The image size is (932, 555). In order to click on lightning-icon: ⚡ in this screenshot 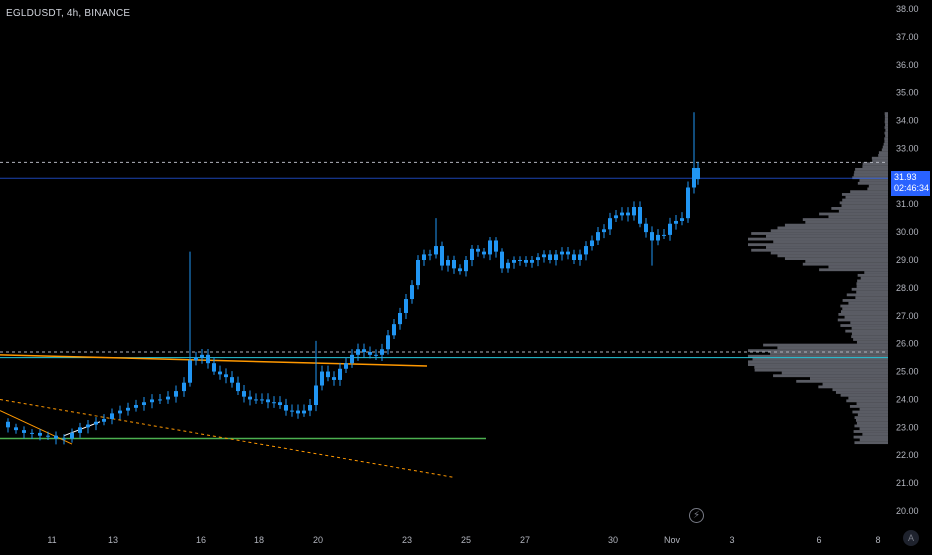, I will do `click(696, 515)`.